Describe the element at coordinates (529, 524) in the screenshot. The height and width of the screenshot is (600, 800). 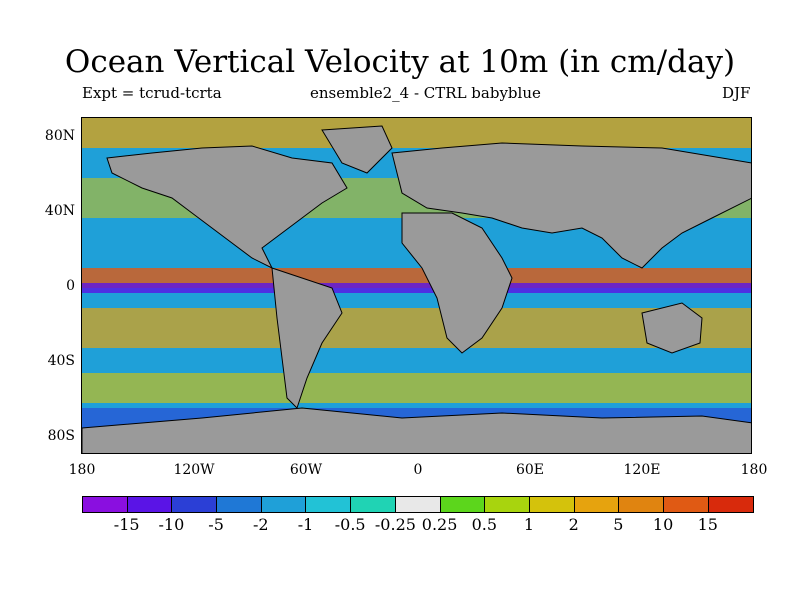
I see `colorbar-label: 1` at that location.